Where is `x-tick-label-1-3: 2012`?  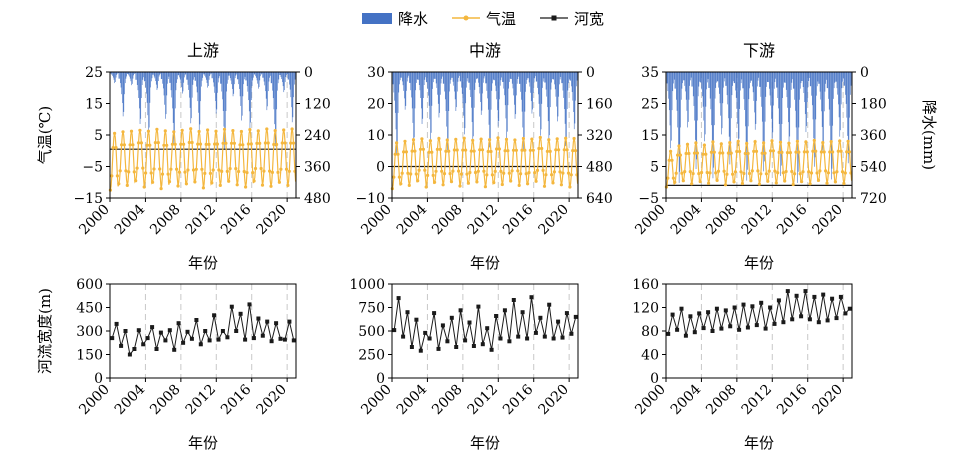 x-tick-label-1-3: 2012 is located at coordinates (483, 220).